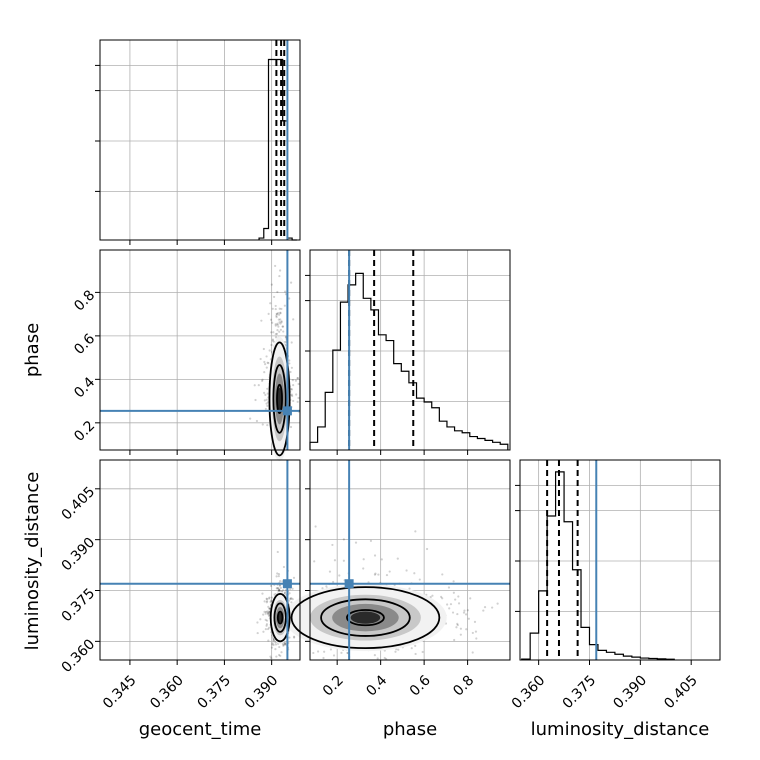 The image size is (760, 760). I want to click on tick-label-x: 0.8, so click(463, 685).